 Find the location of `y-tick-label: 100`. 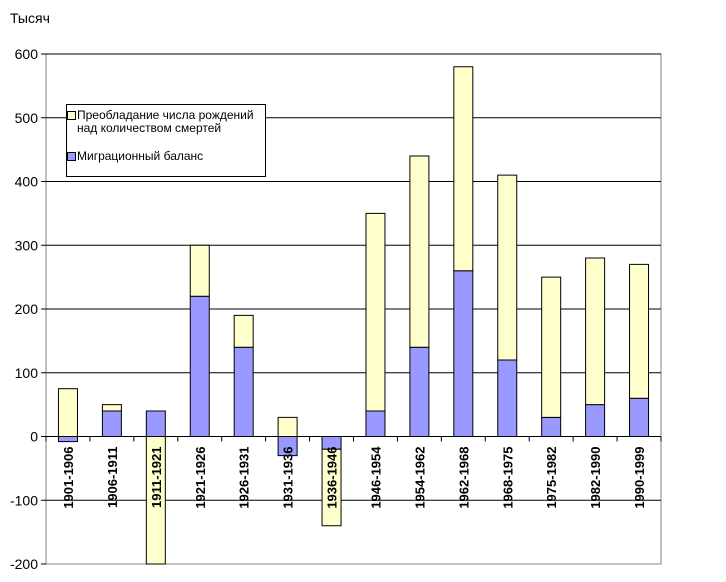

y-tick-label: 100 is located at coordinates (27, 373).